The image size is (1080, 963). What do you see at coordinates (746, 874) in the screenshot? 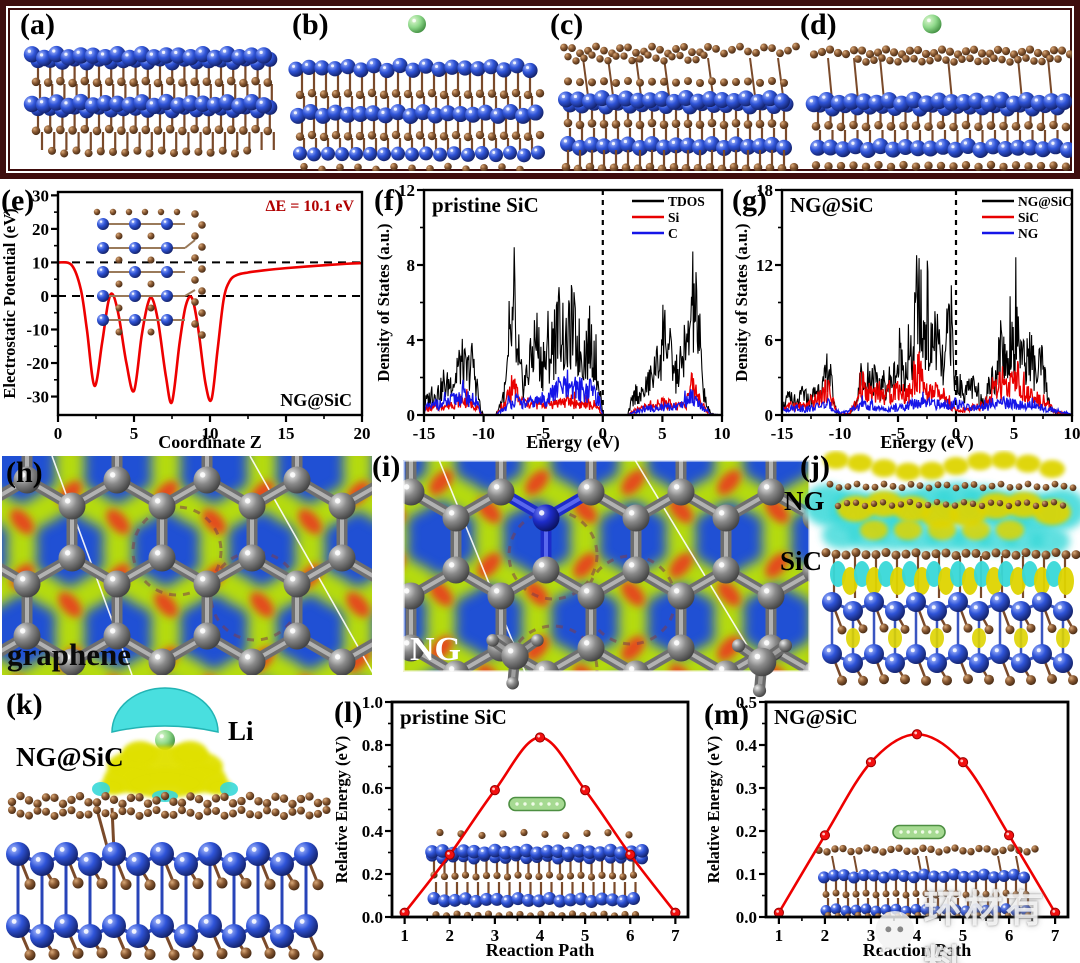
I see `svg-text: 0.1` at bounding box center [746, 874].